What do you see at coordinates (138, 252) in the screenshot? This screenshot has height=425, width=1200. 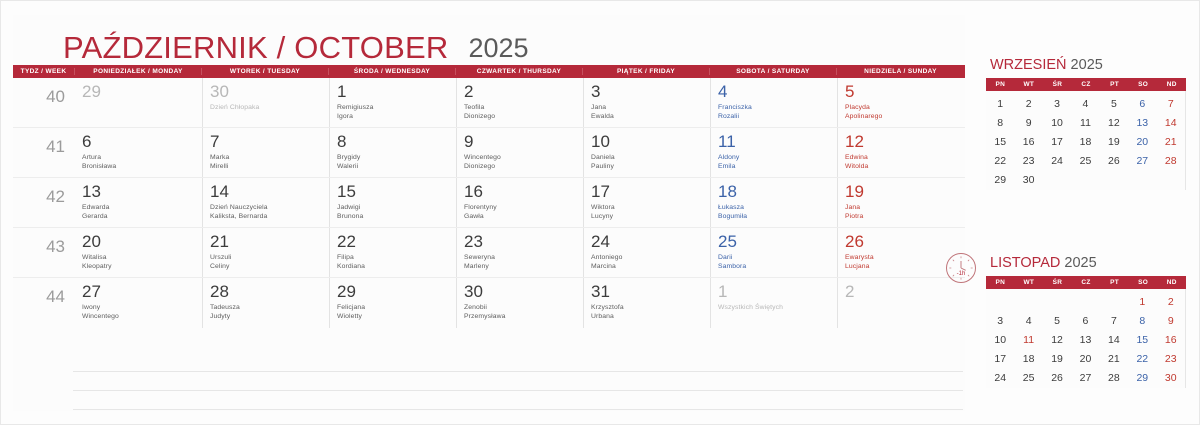 I see `day-cell: 20 Witalisa Kleopatry` at bounding box center [138, 252].